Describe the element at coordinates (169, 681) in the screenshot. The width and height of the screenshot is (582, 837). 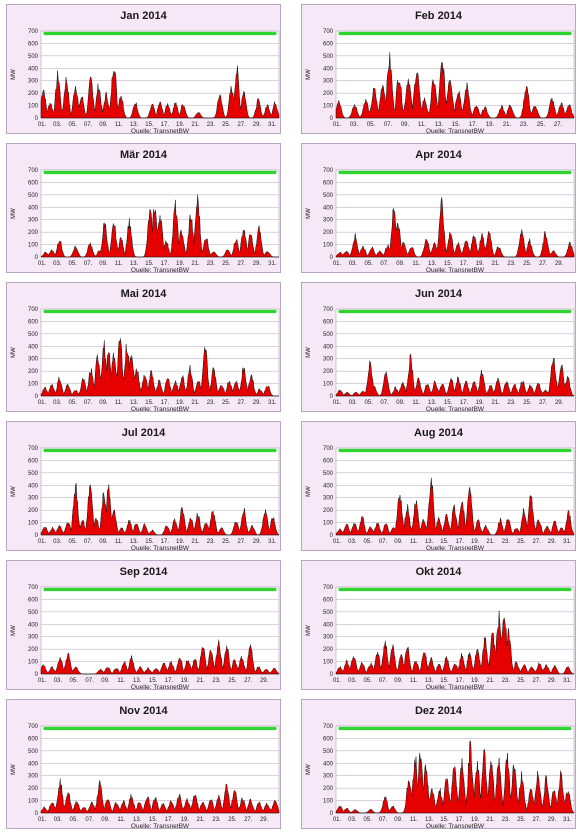
I see `x-tick-label: 17.` at that location.